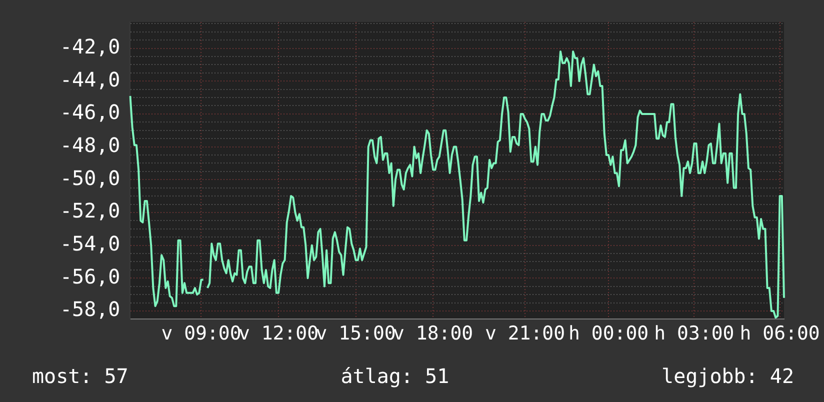 The height and width of the screenshot is (402, 824). Describe the element at coordinates (433, 333) in the screenshot. I see `x-tick-label: v 18:00` at that location.